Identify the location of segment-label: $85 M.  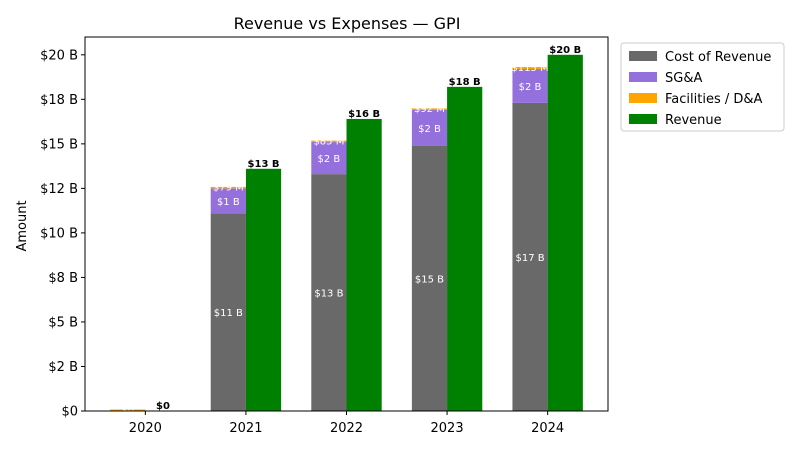
(328, 141).